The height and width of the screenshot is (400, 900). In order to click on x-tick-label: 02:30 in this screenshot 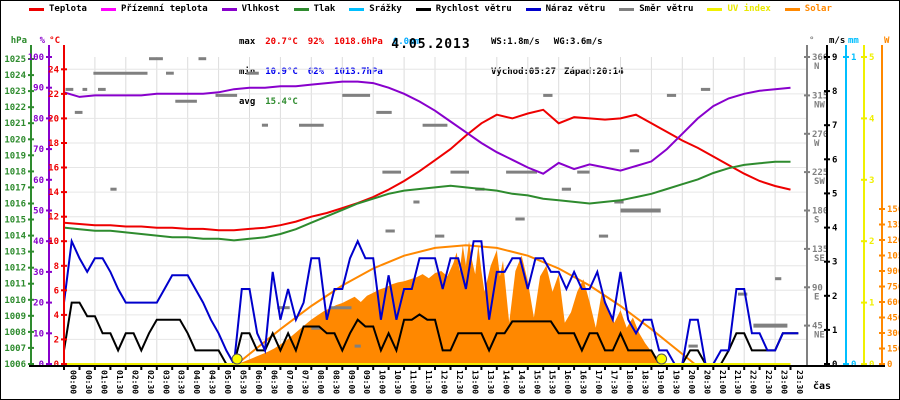, I will do `click(150, 382)`.